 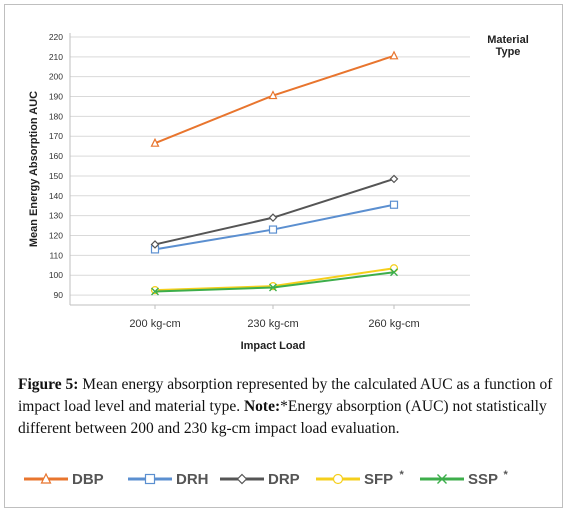 I want to click on x-tick-label: 260 kg-cm, so click(x=393, y=324).